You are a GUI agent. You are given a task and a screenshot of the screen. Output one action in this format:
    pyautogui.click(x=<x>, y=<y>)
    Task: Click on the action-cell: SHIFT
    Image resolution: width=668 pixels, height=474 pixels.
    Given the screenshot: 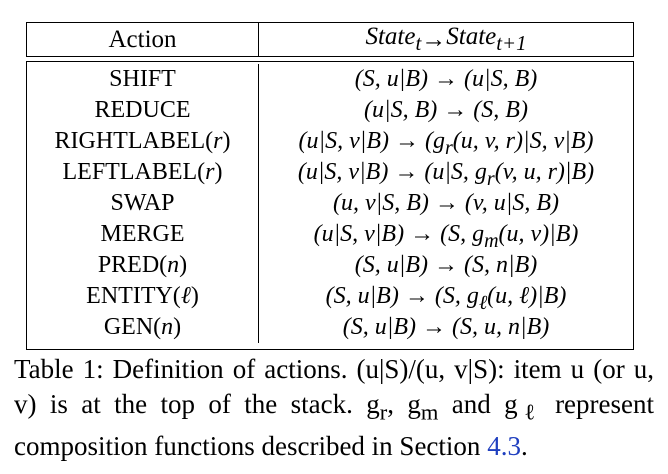 What is the action you would take?
    pyautogui.click(x=143, y=79)
    